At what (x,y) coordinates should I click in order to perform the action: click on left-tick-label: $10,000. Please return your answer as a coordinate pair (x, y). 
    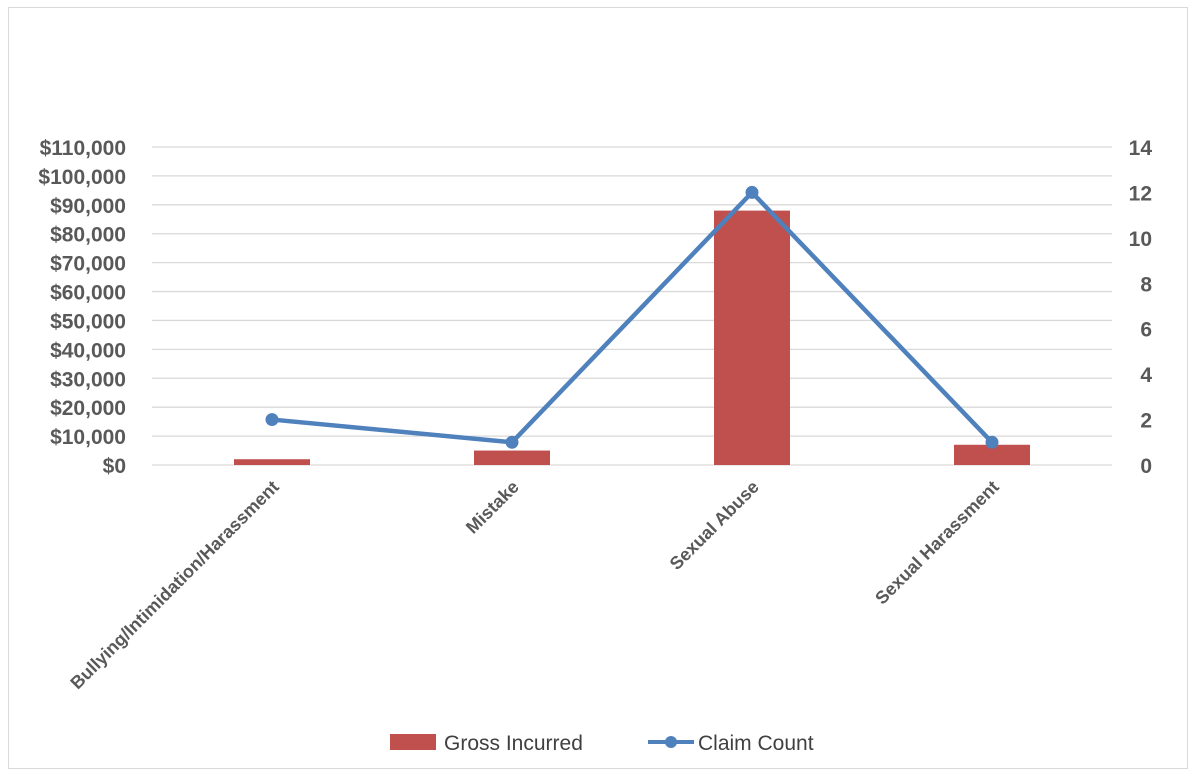
    Looking at the image, I should click on (88, 437).